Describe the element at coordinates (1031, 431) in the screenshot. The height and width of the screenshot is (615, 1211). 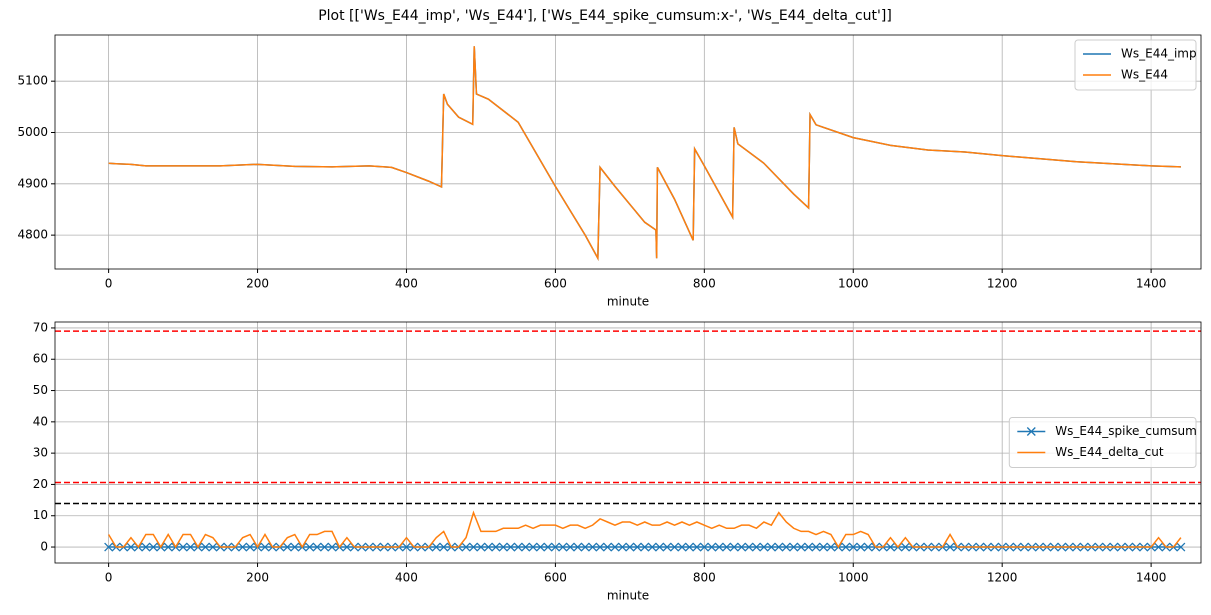
I see `legend-marker` at that location.